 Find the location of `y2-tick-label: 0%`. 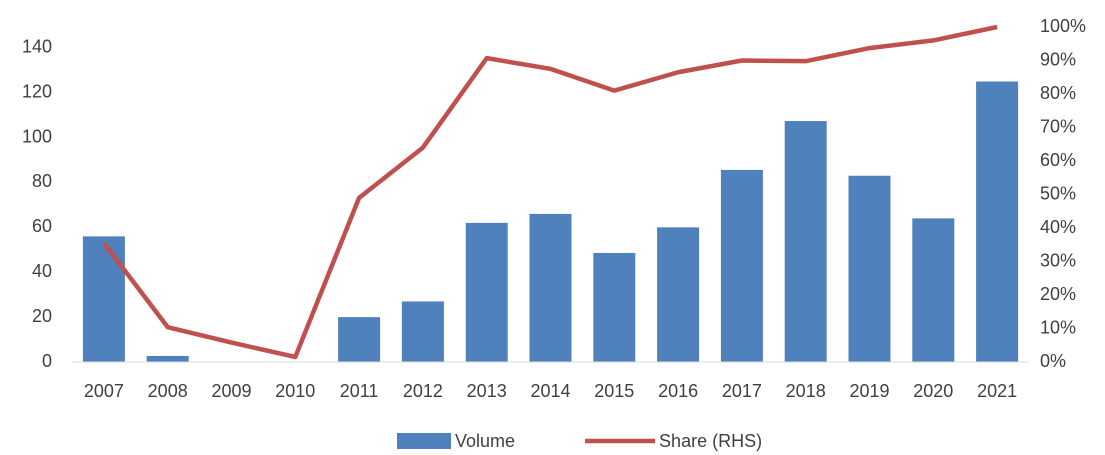

y2-tick-label: 0% is located at coordinates (1053, 361).